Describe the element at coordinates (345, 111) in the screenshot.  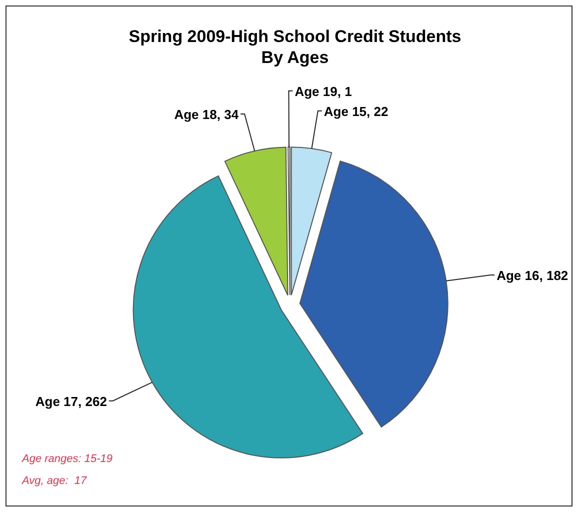
I see `slice-label: Age 15` at that location.